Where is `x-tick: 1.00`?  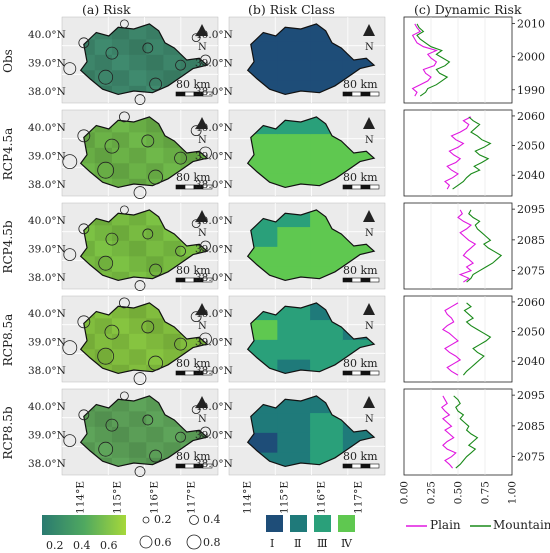
x-tick: 1.00 is located at coordinates (513, 492).